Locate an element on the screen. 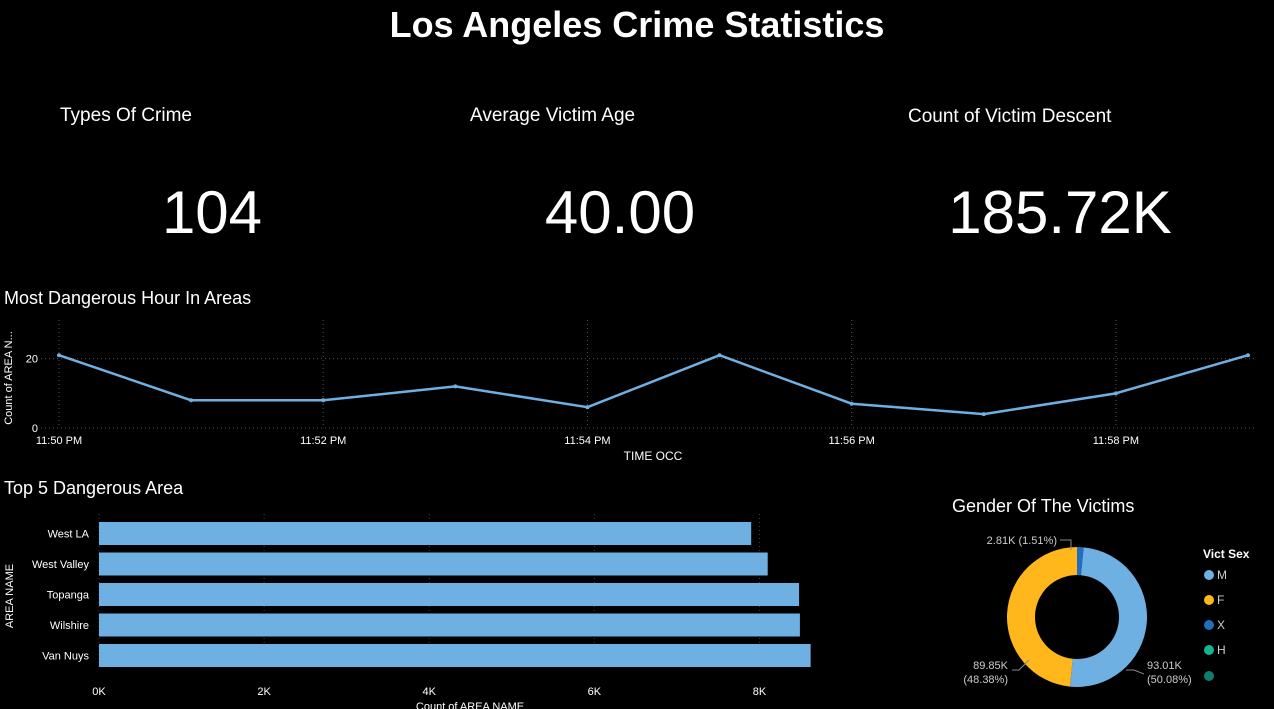 The image size is (1274, 709). bar-x-tick-label: 6K is located at coordinates (595, 692).